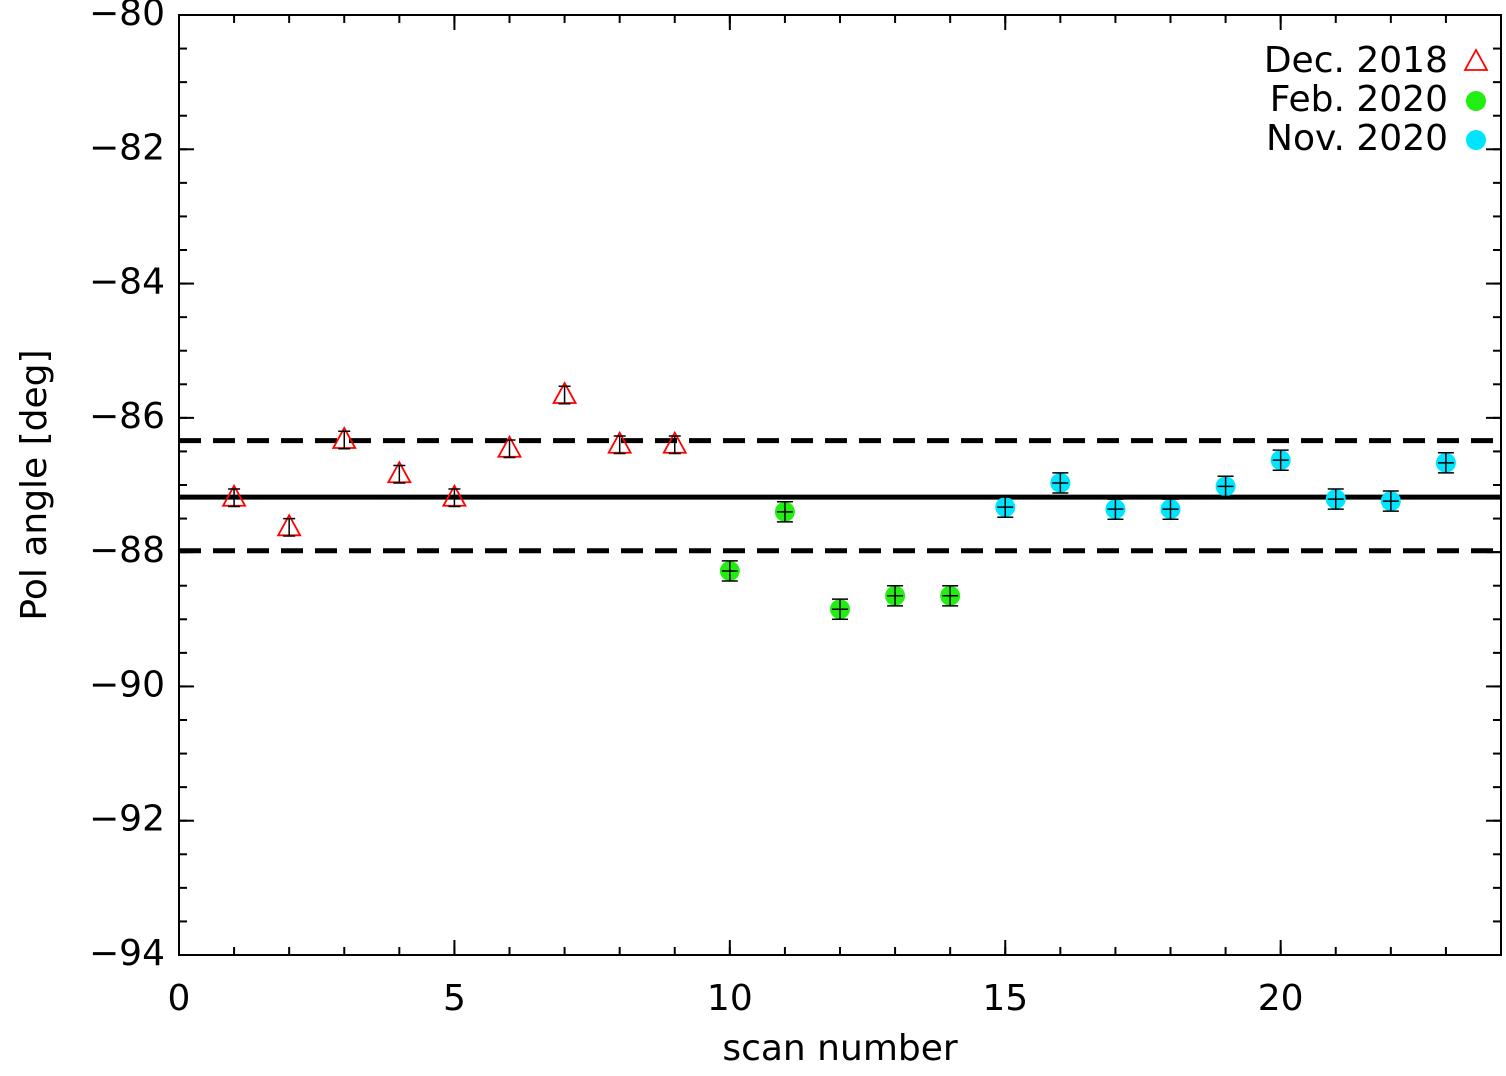 This screenshot has width=1506, height=1076. What do you see at coordinates (127, 416) in the screenshot?
I see `y-tick-label: −86` at bounding box center [127, 416].